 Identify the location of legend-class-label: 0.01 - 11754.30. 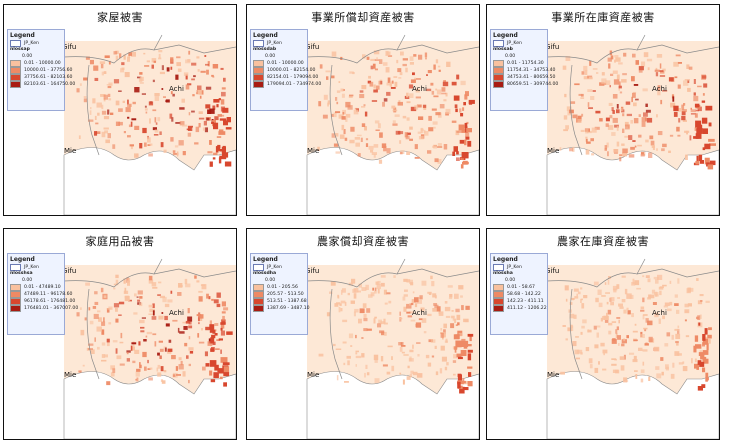
(525, 63).